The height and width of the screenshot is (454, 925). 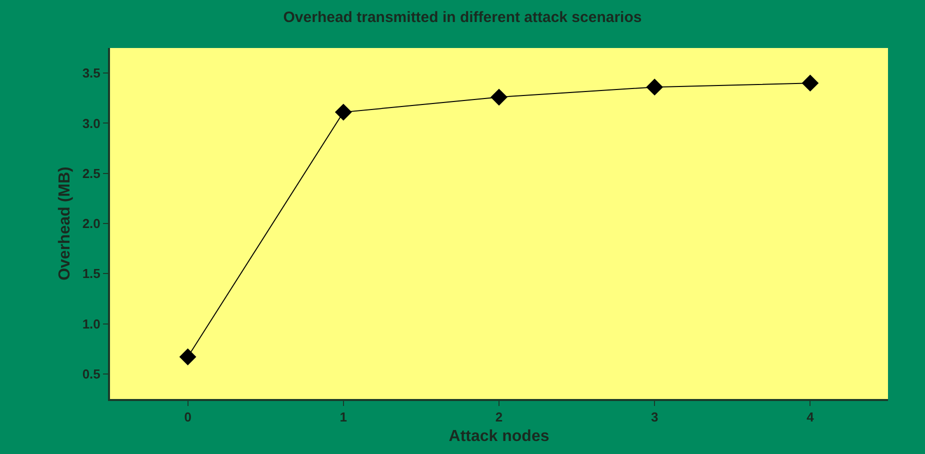 What do you see at coordinates (91, 324) in the screenshot?
I see `y-tick-label: 1.0` at bounding box center [91, 324].